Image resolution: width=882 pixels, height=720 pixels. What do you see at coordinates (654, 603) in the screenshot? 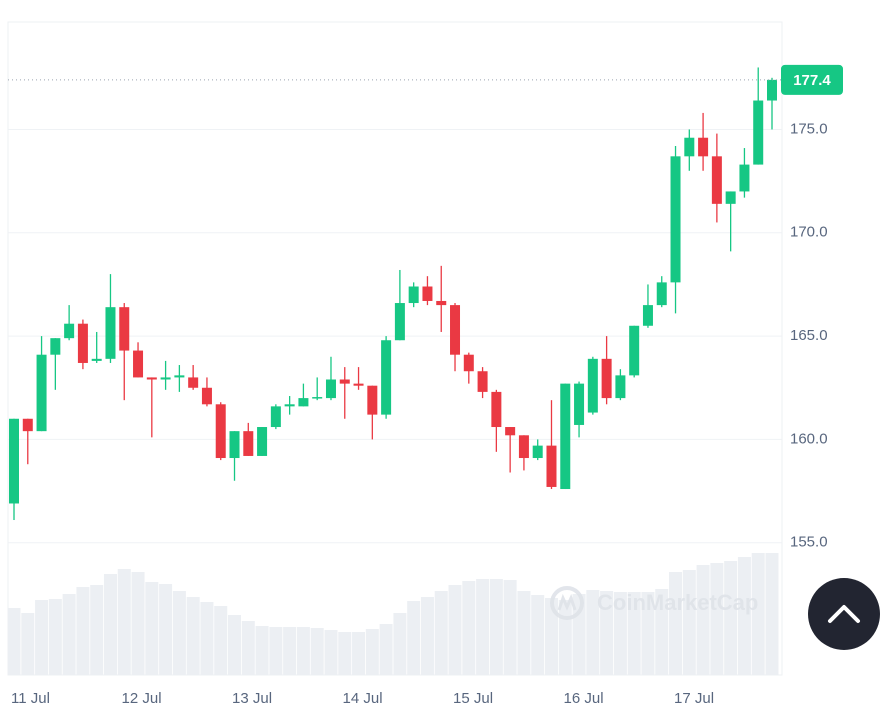
I see `watermark: CoinMarketCap` at bounding box center [654, 603].